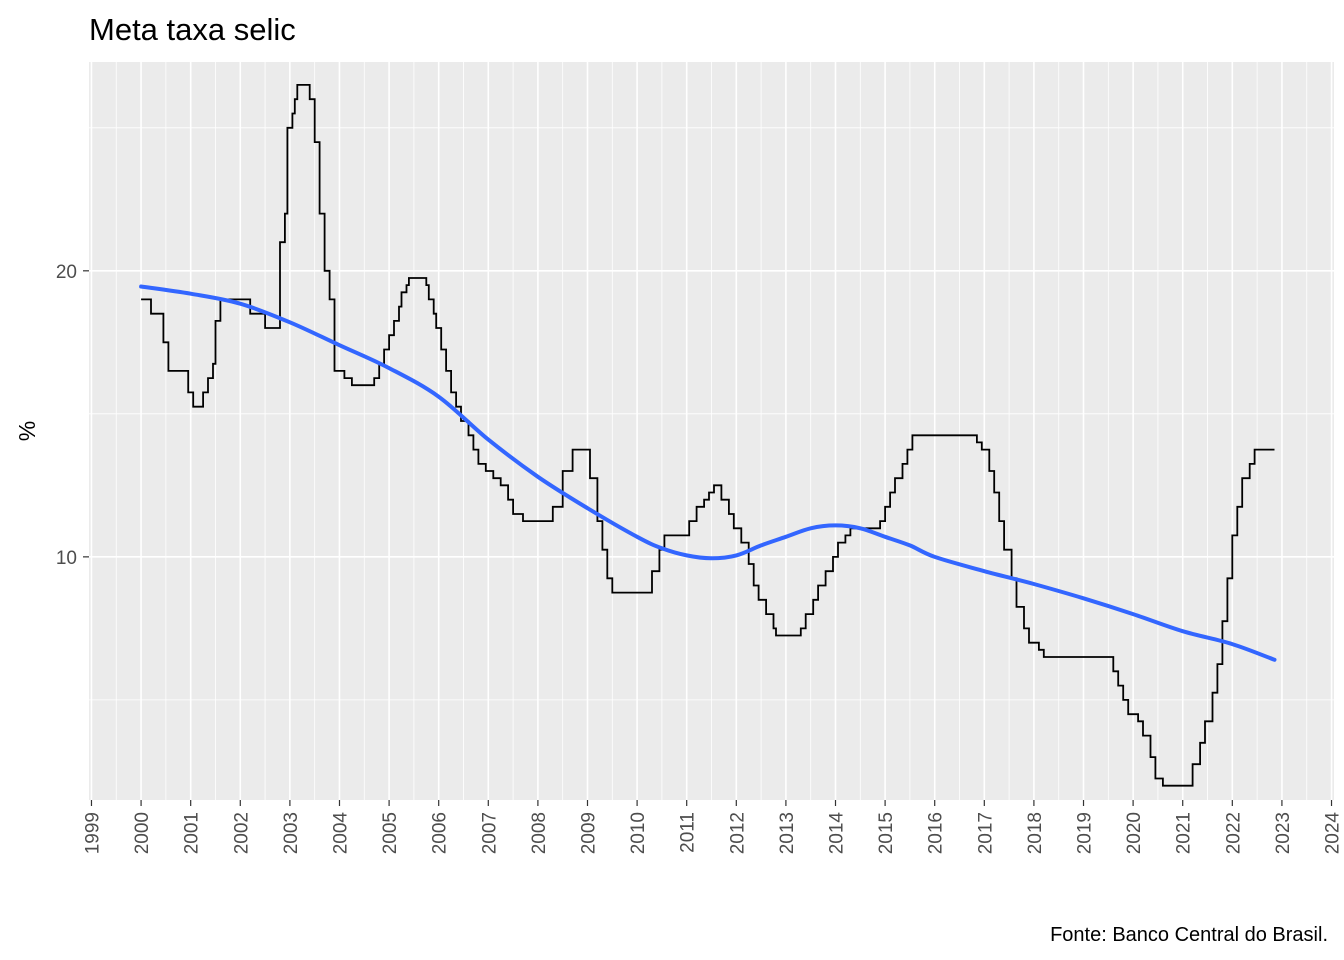 This screenshot has width=1344, height=960. What do you see at coordinates (985, 833) in the screenshot?
I see `x-tick-label: 2017` at bounding box center [985, 833].